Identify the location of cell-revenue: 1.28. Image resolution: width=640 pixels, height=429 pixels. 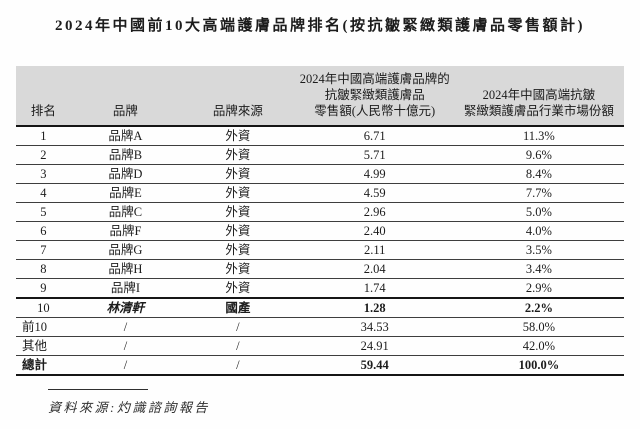
(374, 308).